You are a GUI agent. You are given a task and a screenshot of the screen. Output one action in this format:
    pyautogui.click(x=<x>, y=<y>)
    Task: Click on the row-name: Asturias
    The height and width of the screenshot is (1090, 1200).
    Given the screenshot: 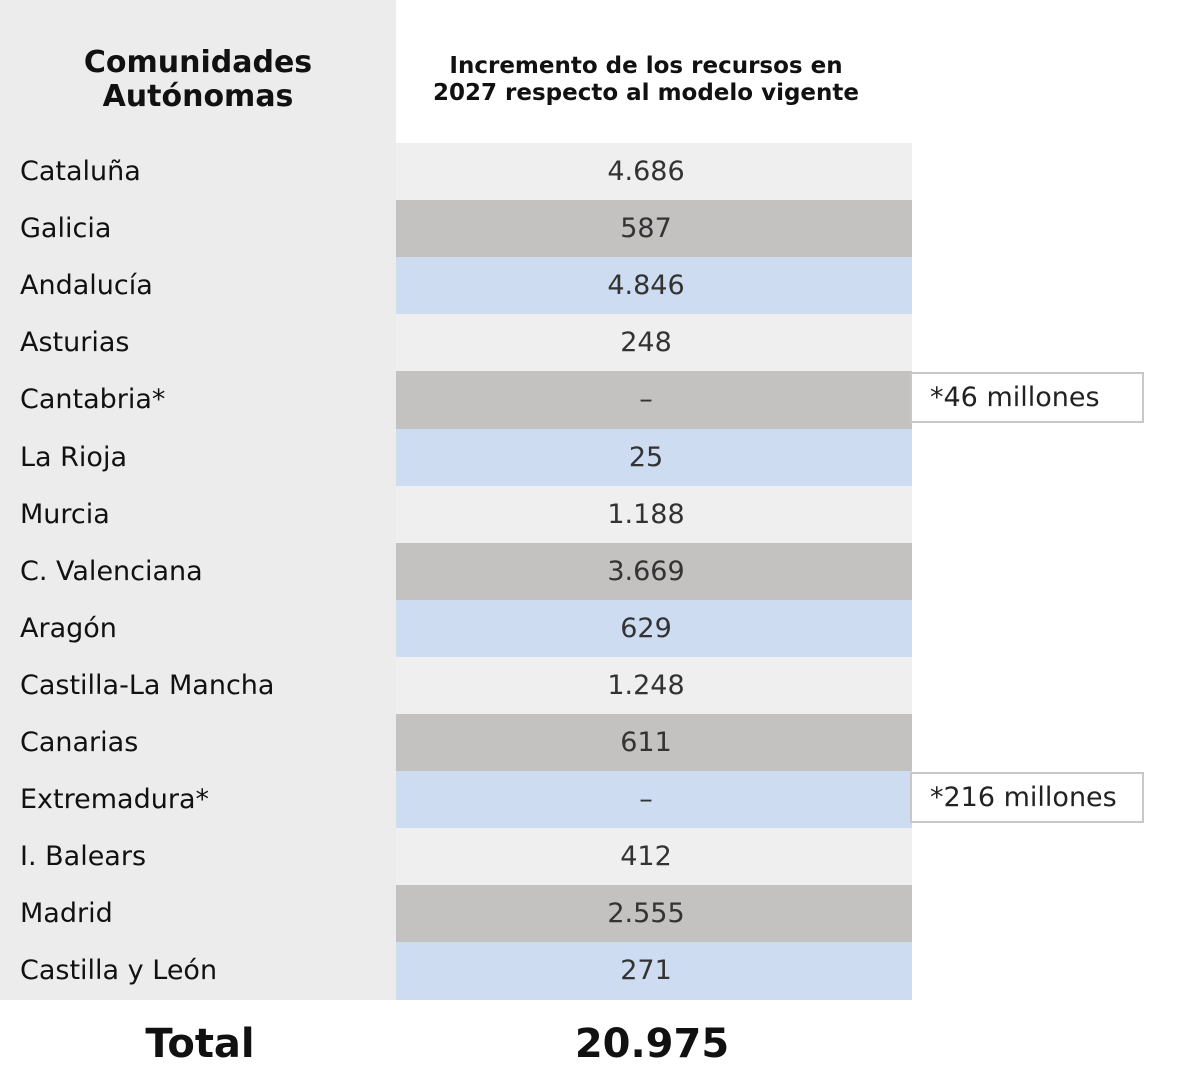 What is the action you would take?
    pyautogui.click(x=75, y=343)
    